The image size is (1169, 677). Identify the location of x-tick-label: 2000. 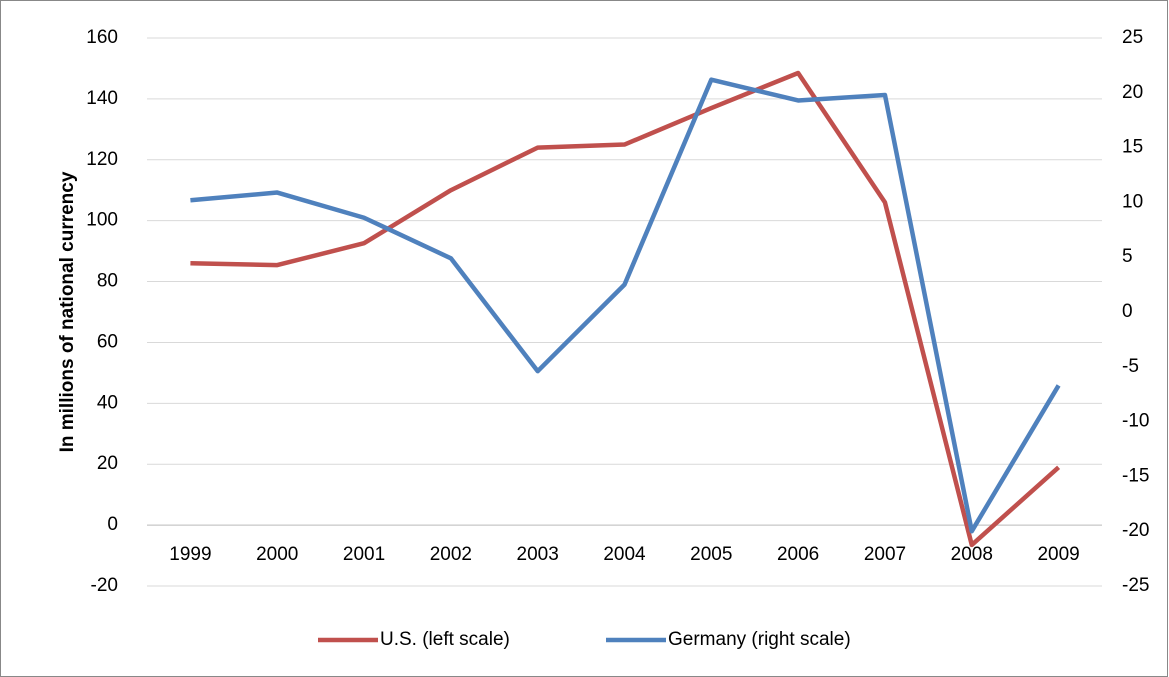
(277, 554).